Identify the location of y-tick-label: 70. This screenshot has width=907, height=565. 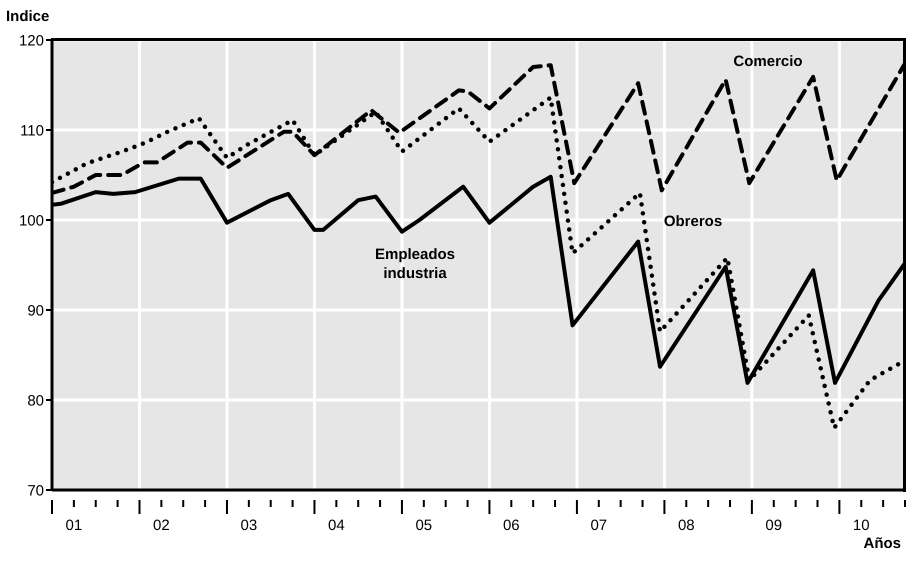
(35, 491).